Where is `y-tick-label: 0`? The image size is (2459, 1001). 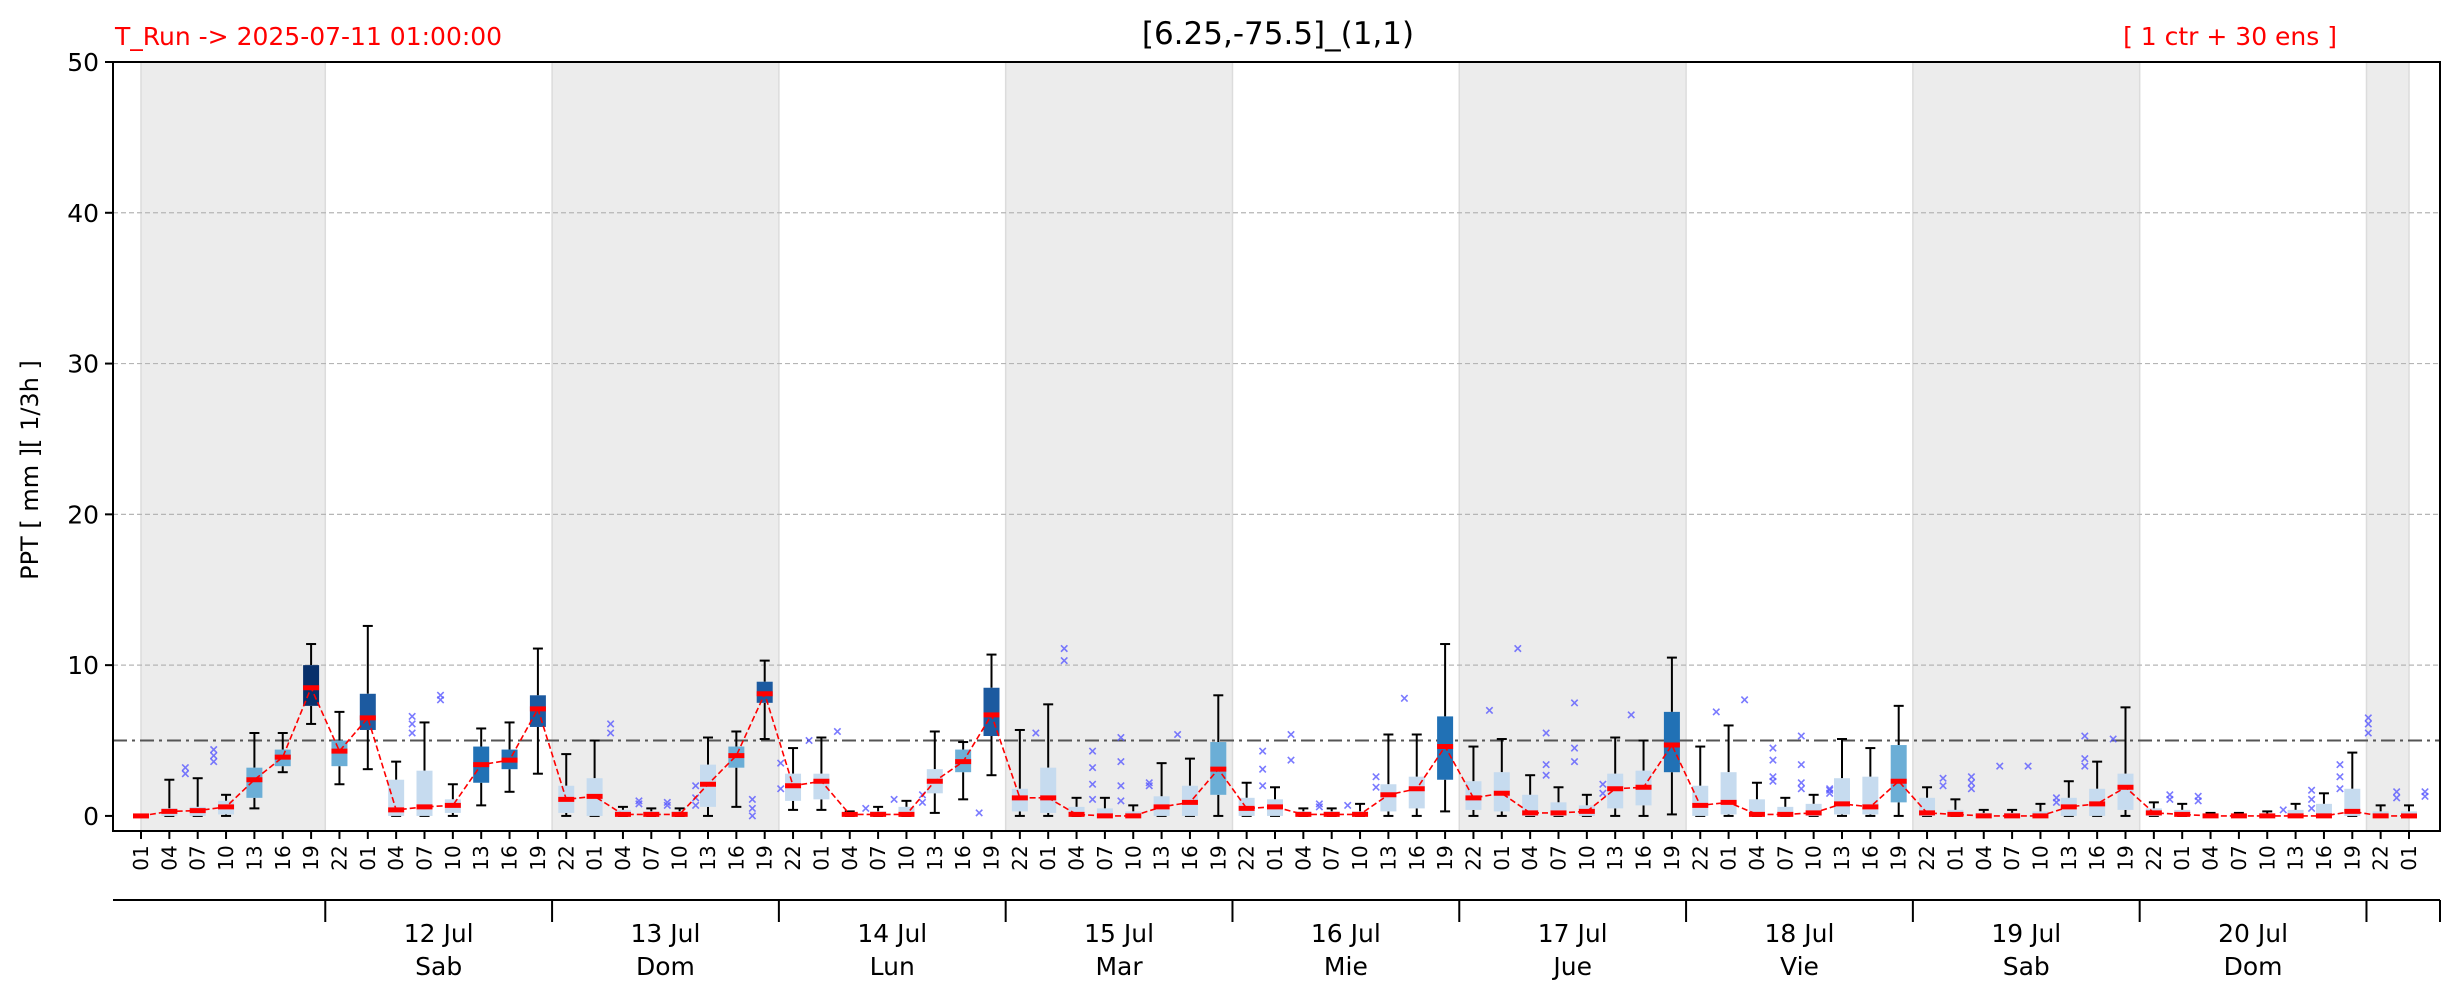 y-tick-label: 0 is located at coordinates (91, 816).